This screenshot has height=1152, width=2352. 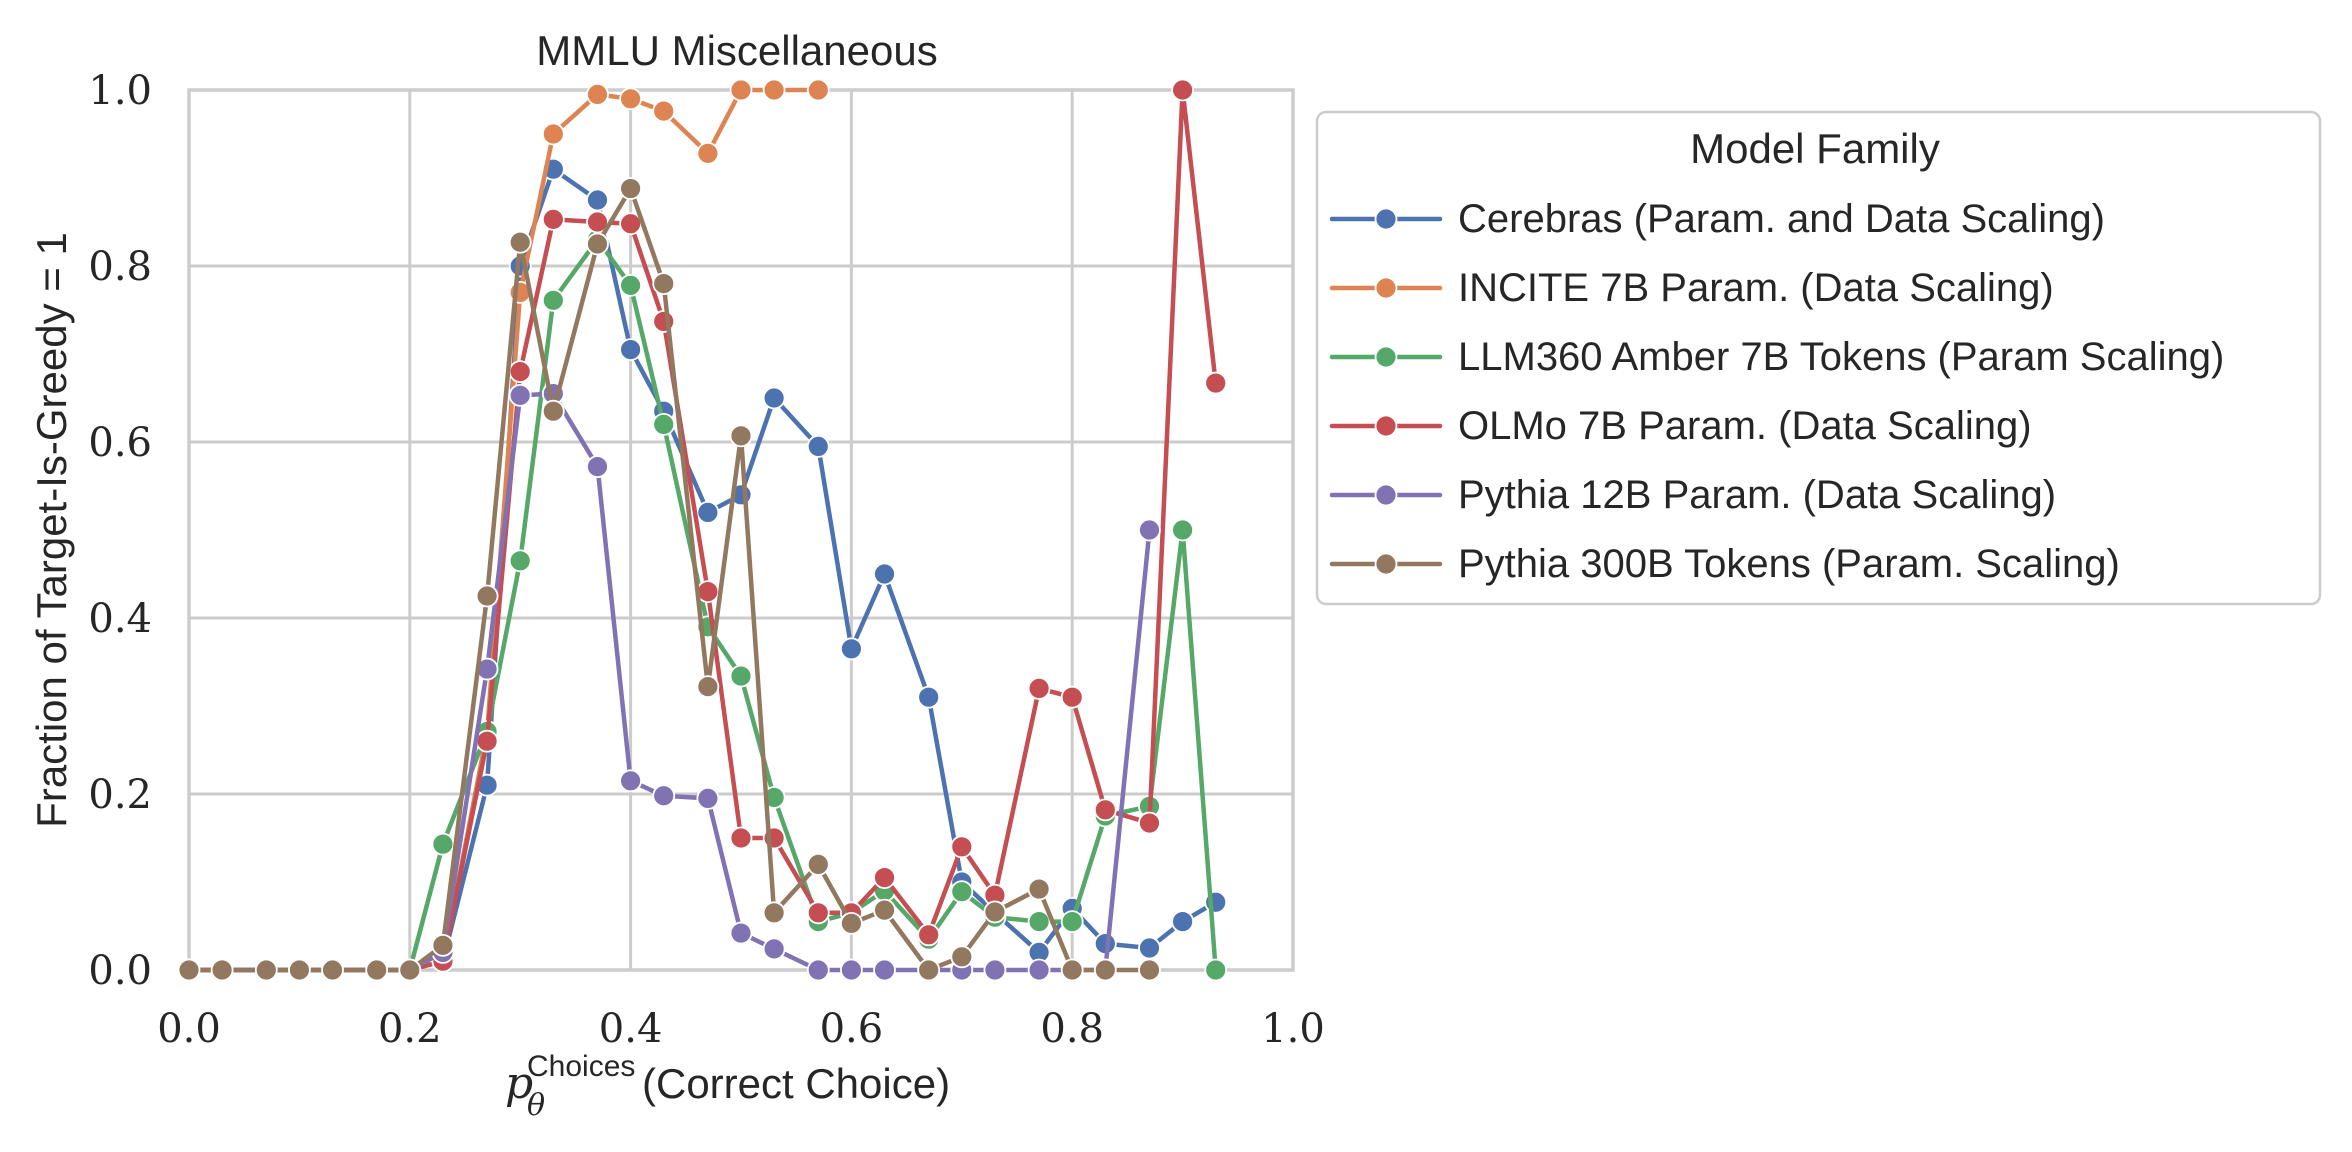 What do you see at coordinates (631, 1029) in the screenshot?
I see `x-tick-label: 0.4` at bounding box center [631, 1029].